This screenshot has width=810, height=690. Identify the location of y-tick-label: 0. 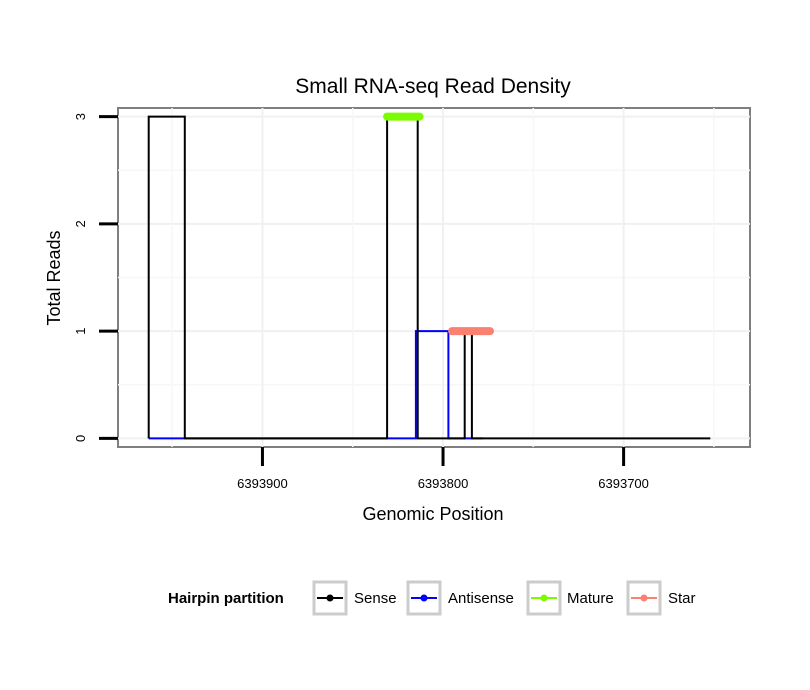
(80, 438).